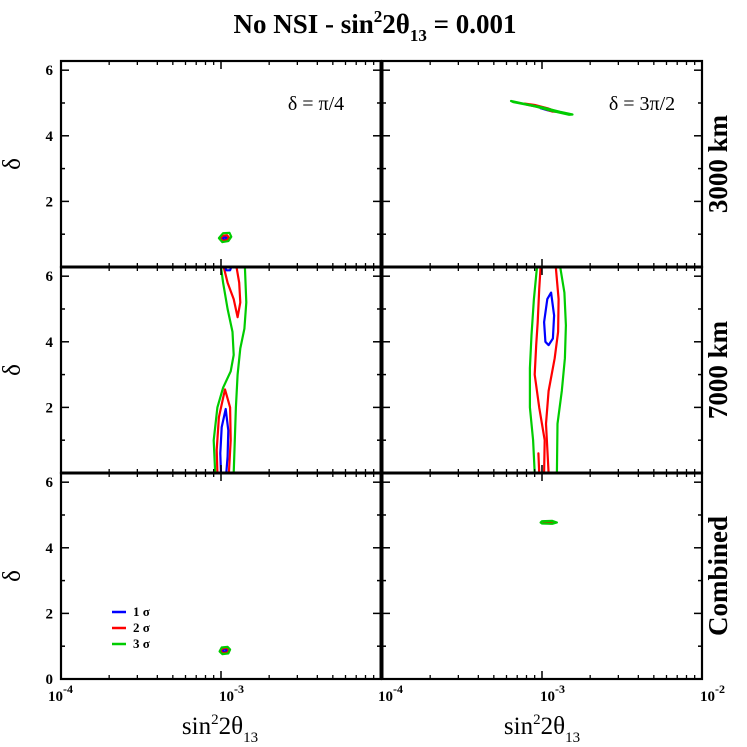 Image resolution: width=747 pixels, height=747 pixels. What do you see at coordinates (718, 576) in the screenshot?
I see `row-label: Combined` at bounding box center [718, 576].